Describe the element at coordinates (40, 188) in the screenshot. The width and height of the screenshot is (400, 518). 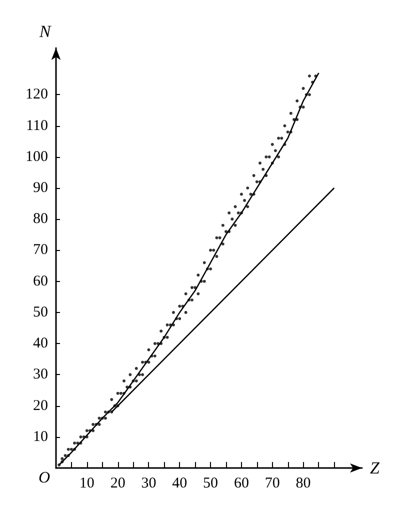
I see `y-tick-label: 90` at that location.